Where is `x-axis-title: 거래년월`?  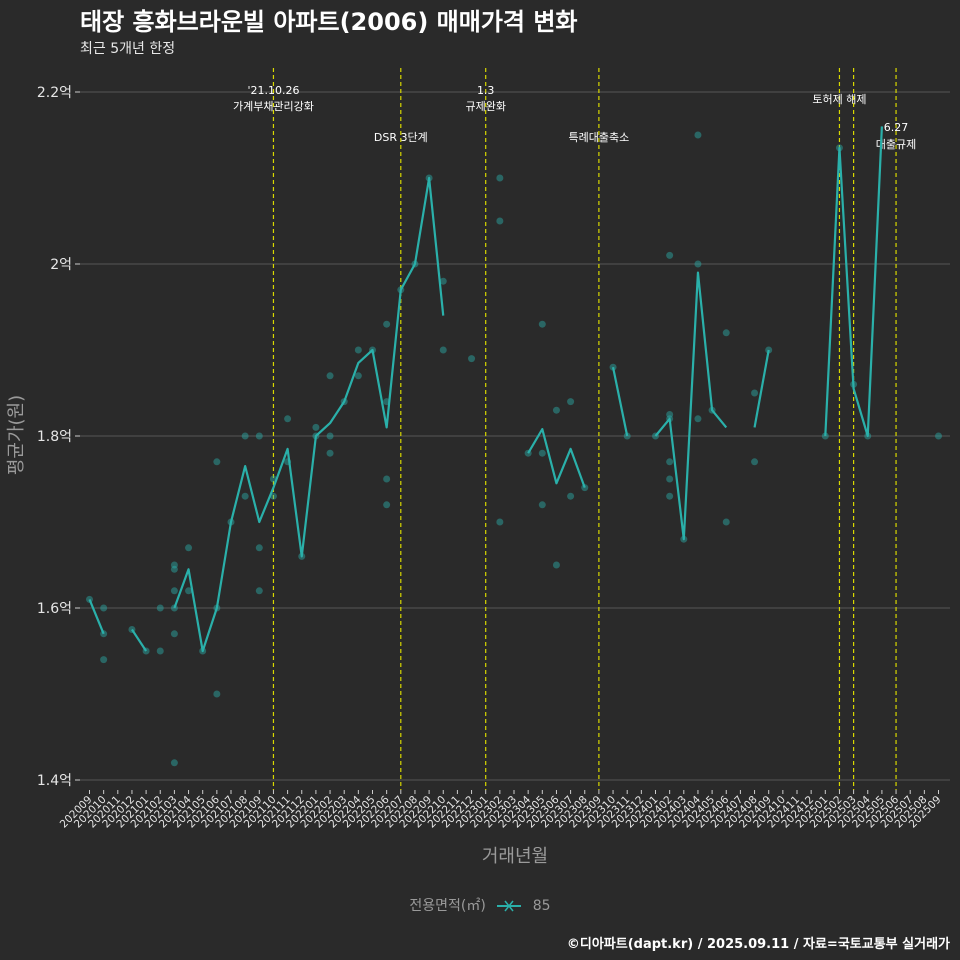
x-axis-title: 거래년월 is located at coordinates (515, 856).